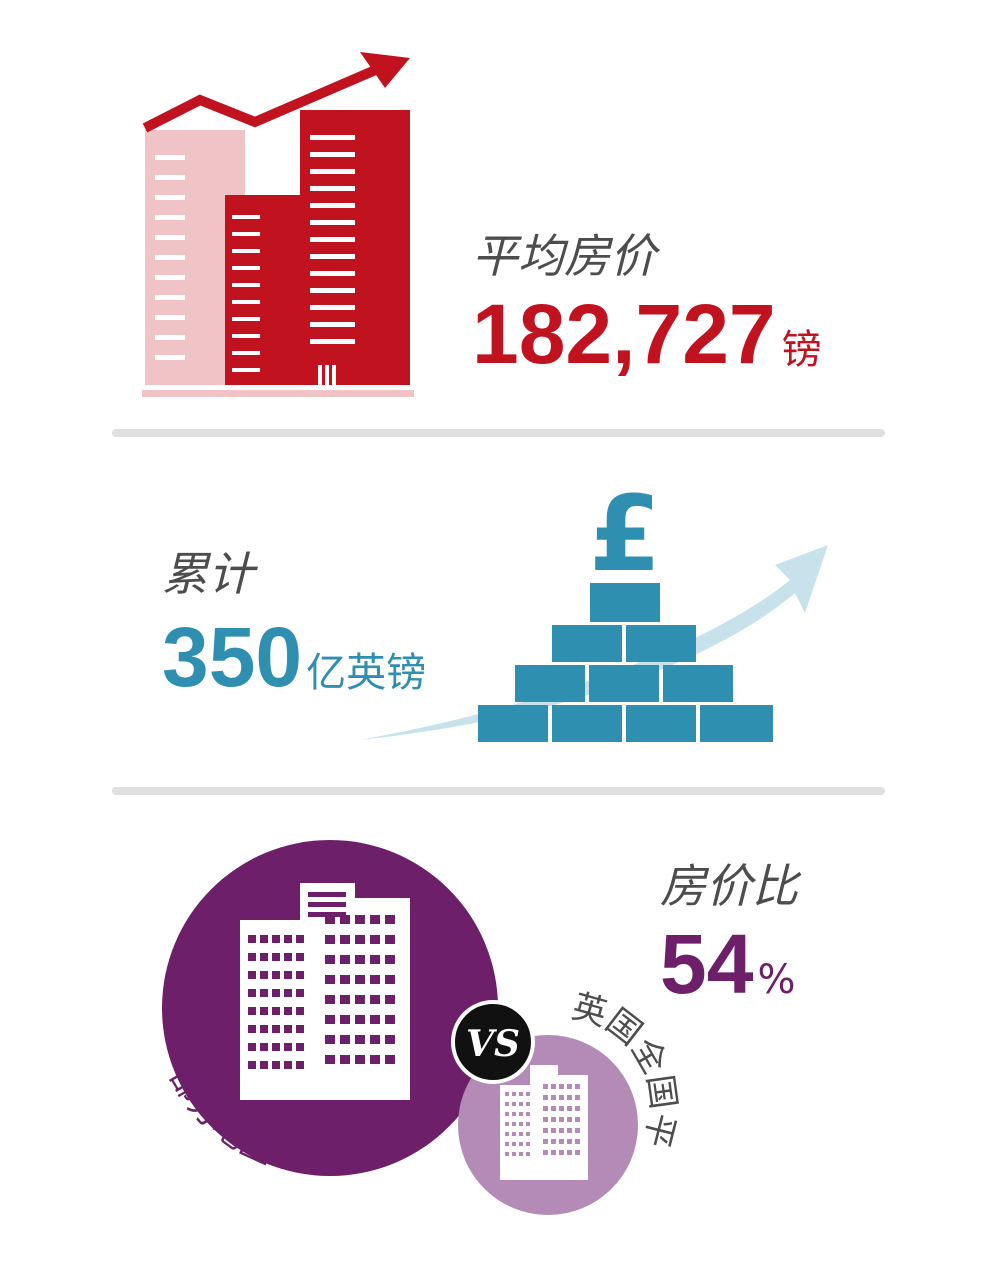  I want to click on building-base, so click(278, 393).